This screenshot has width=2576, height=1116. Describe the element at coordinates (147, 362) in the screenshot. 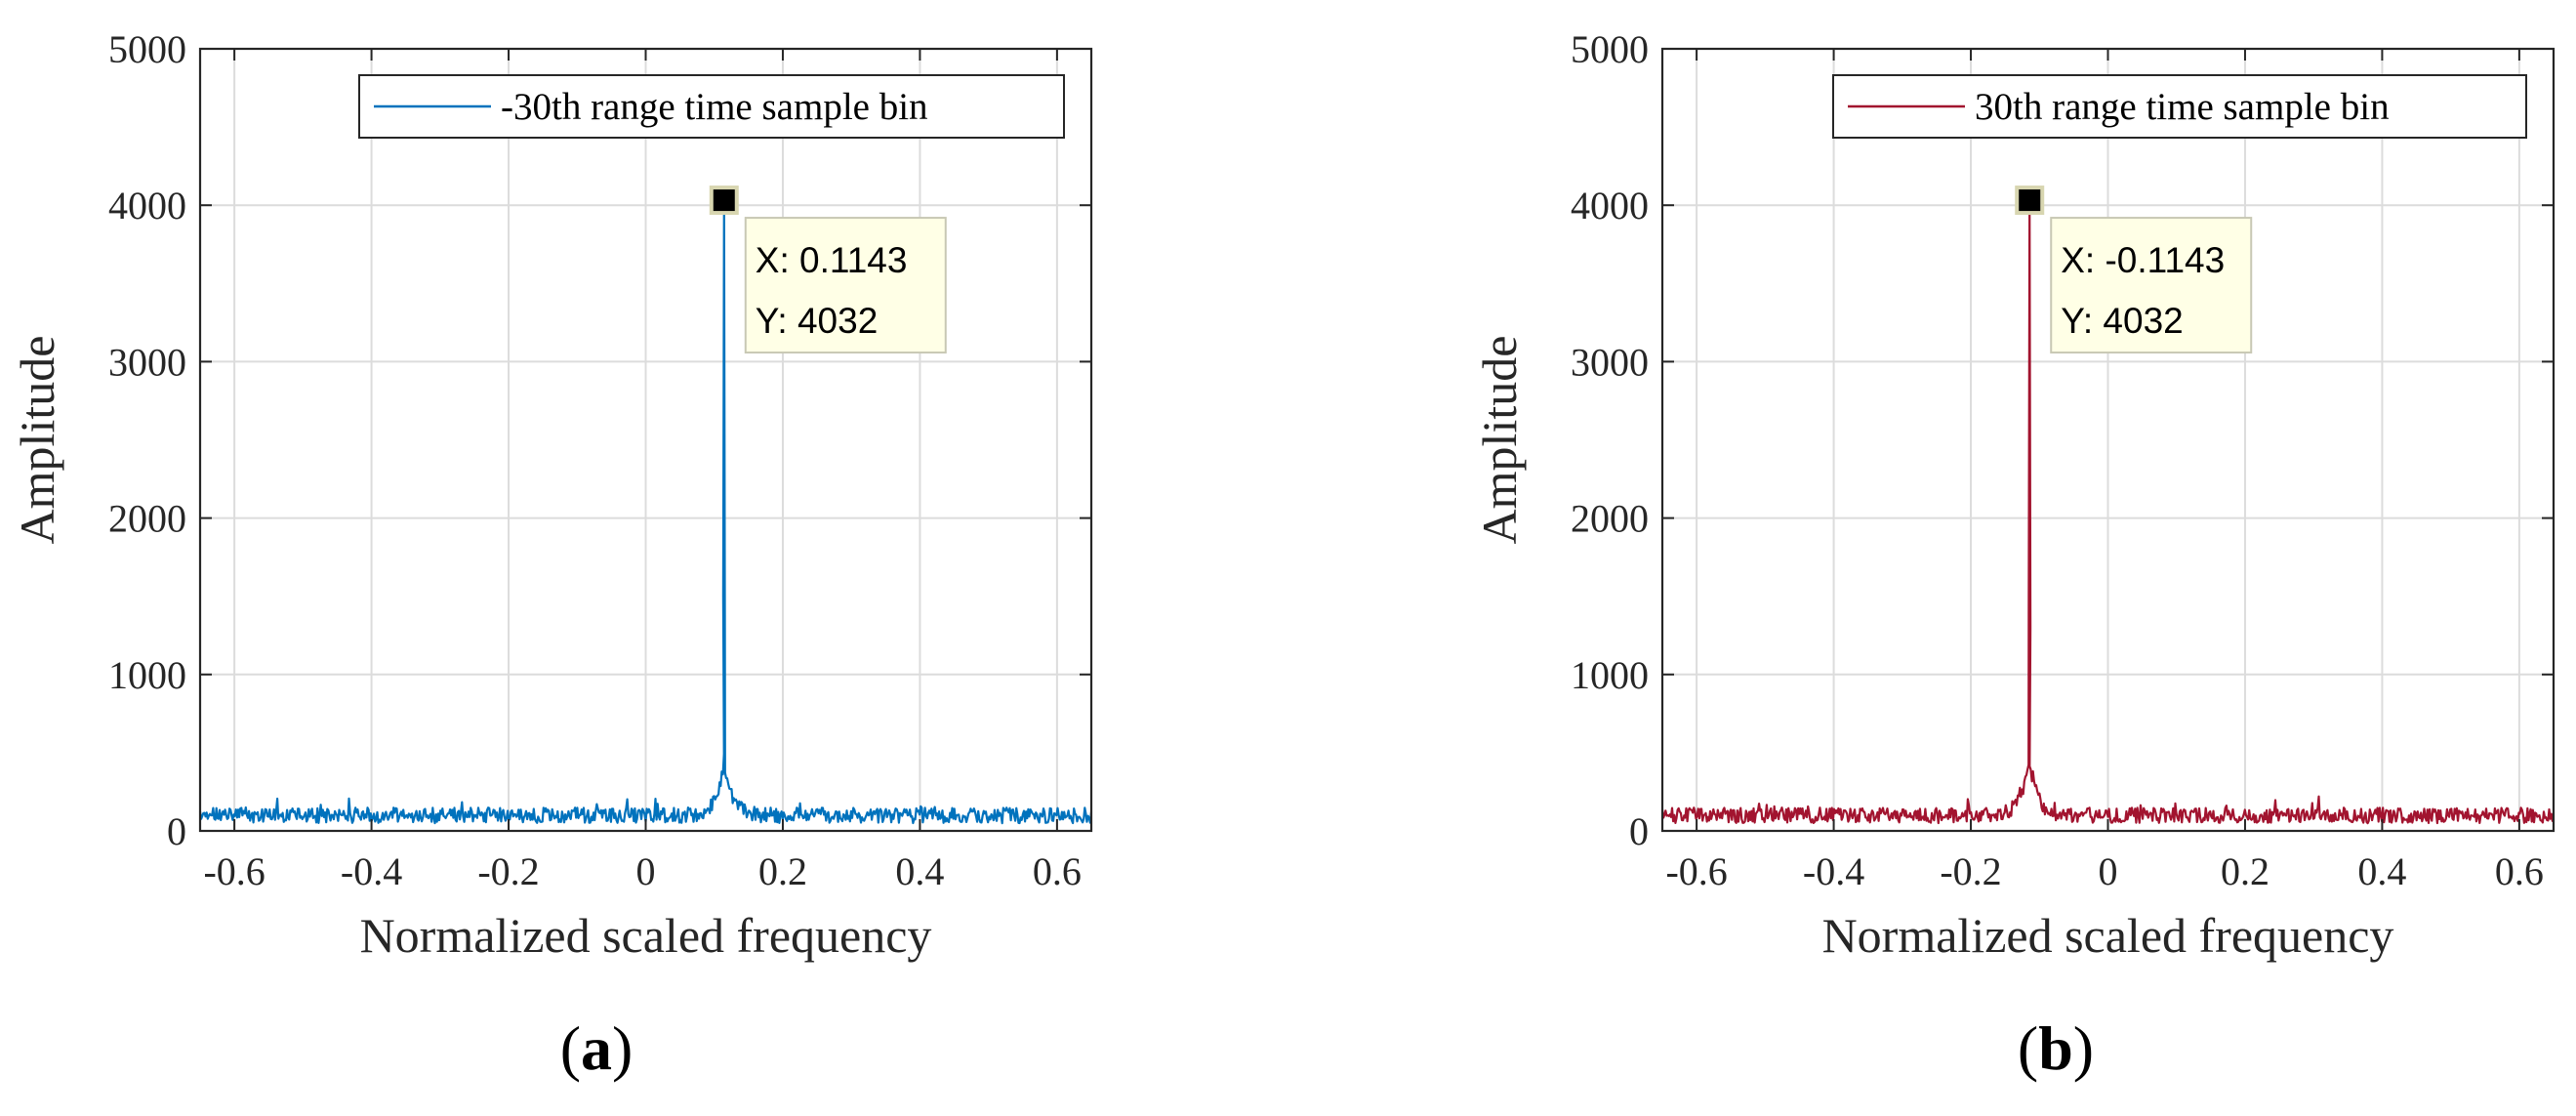

I see `y-tick-label-a-3: 3000` at that location.